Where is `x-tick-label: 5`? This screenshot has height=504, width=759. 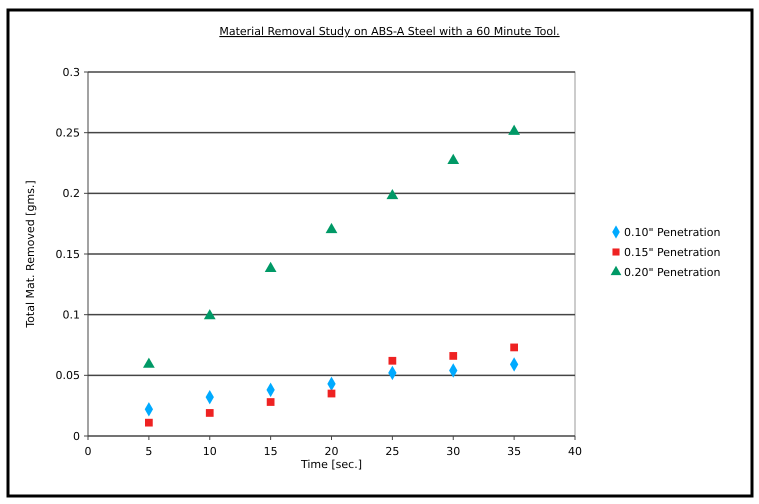
x-tick-label: 5 is located at coordinates (148, 451).